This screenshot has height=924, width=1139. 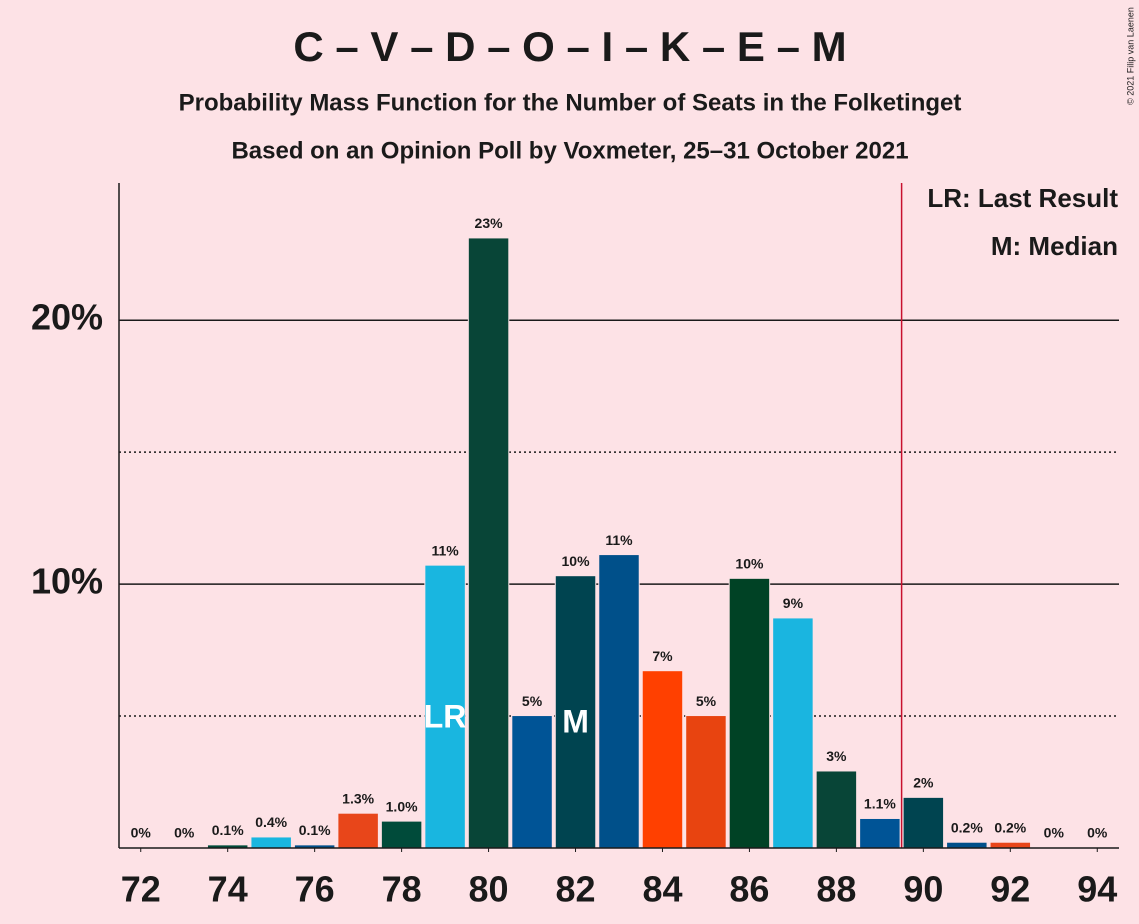 What do you see at coordinates (1010, 889) in the screenshot?
I see `x-tick-label: 92` at bounding box center [1010, 889].